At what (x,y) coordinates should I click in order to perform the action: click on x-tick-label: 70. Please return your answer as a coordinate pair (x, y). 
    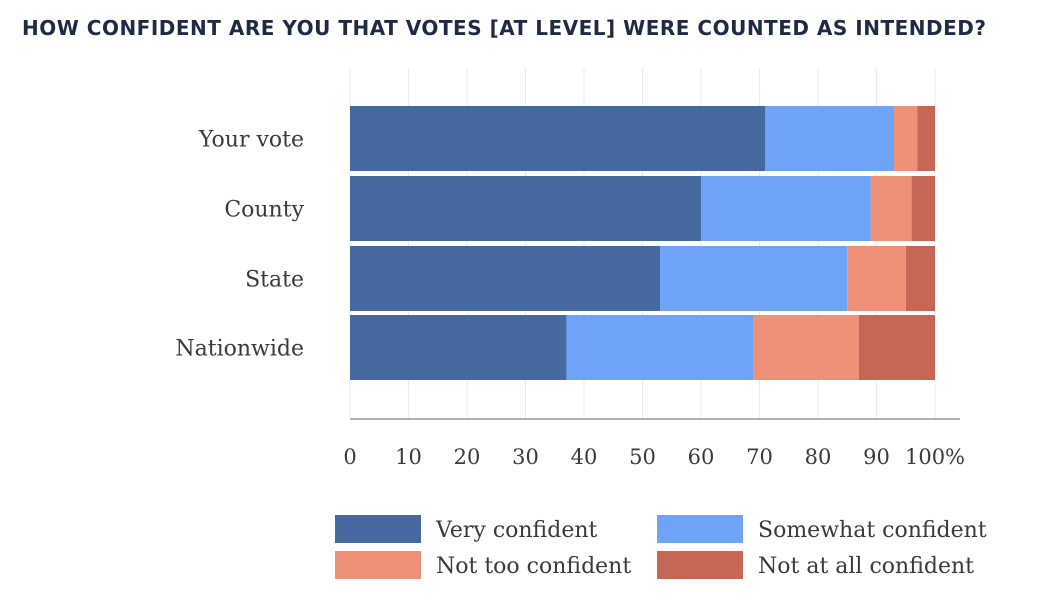
    Looking at the image, I should click on (759, 457).